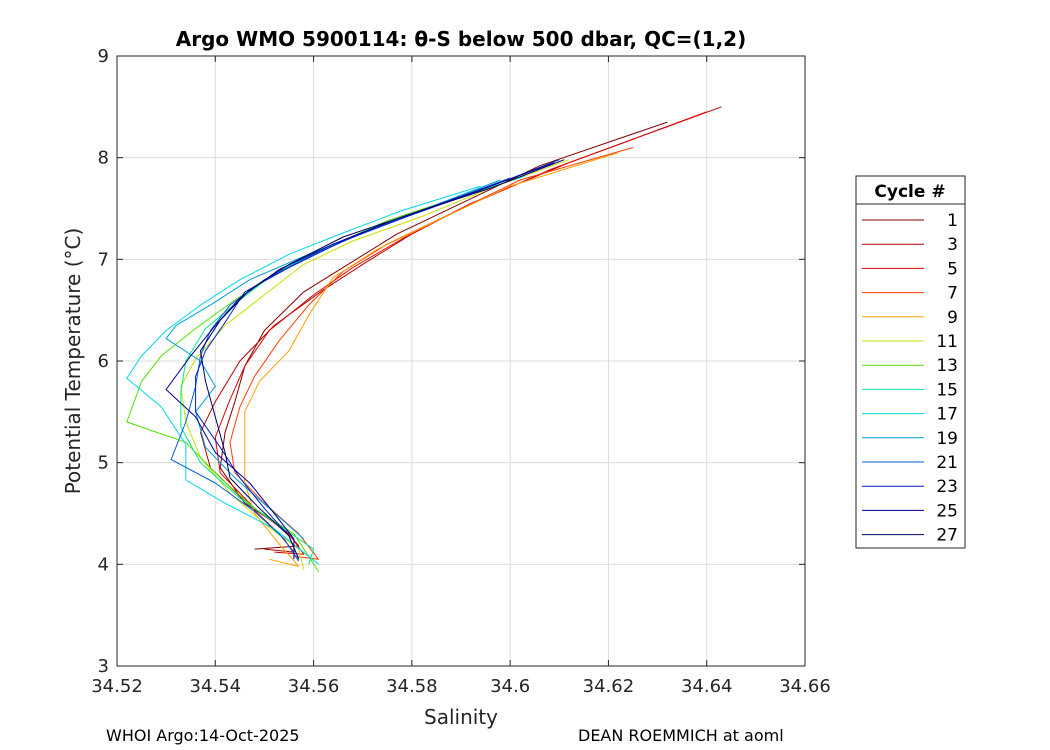  What do you see at coordinates (510, 686) in the screenshot?
I see `x-tick-label: 34.6` at bounding box center [510, 686].